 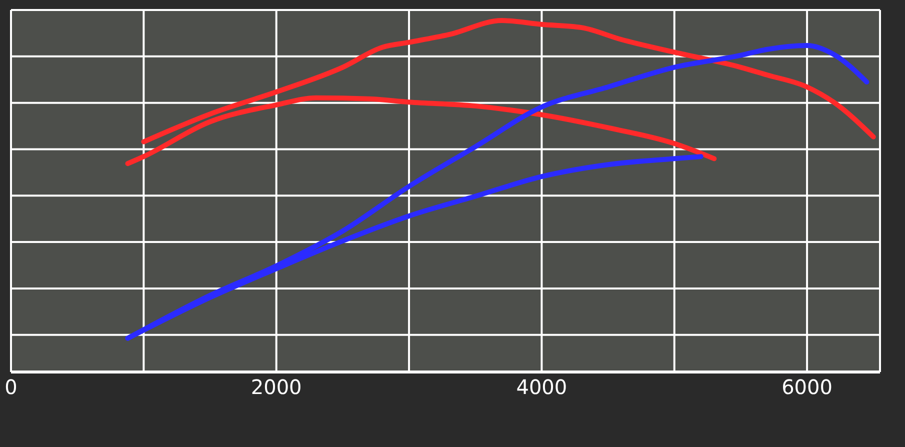 I want to click on x-tick-label: 6000, so click(x=807, y=387).